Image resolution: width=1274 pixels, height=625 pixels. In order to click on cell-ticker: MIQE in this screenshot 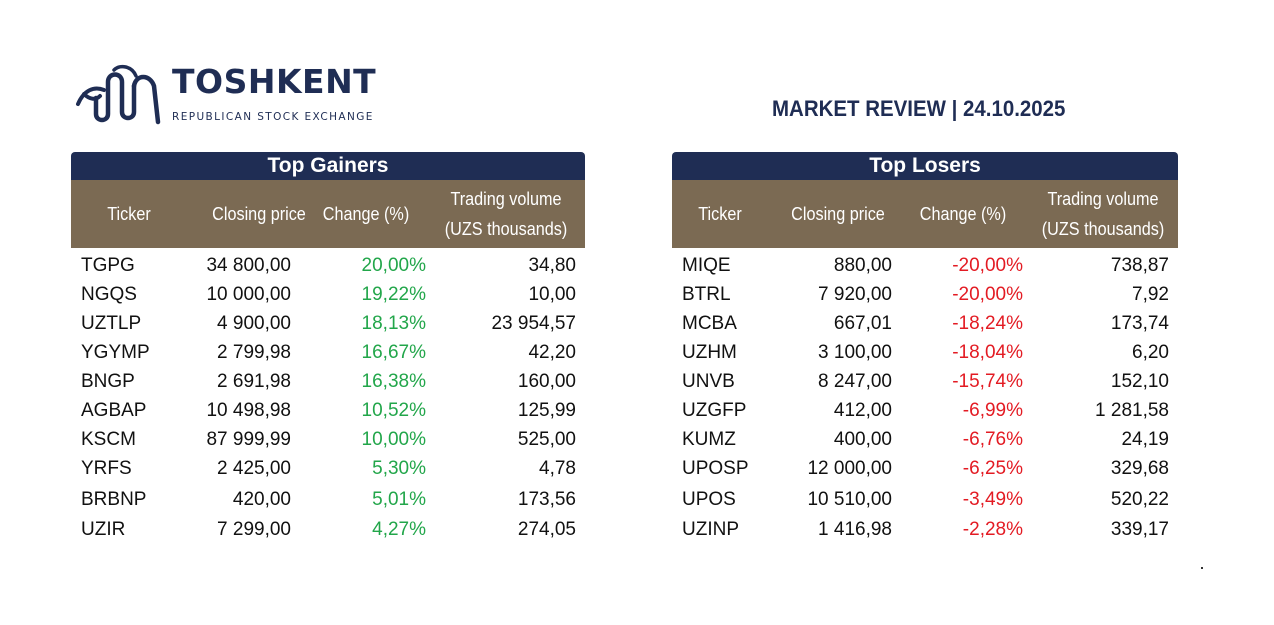, I will do `click(706, 265)`.